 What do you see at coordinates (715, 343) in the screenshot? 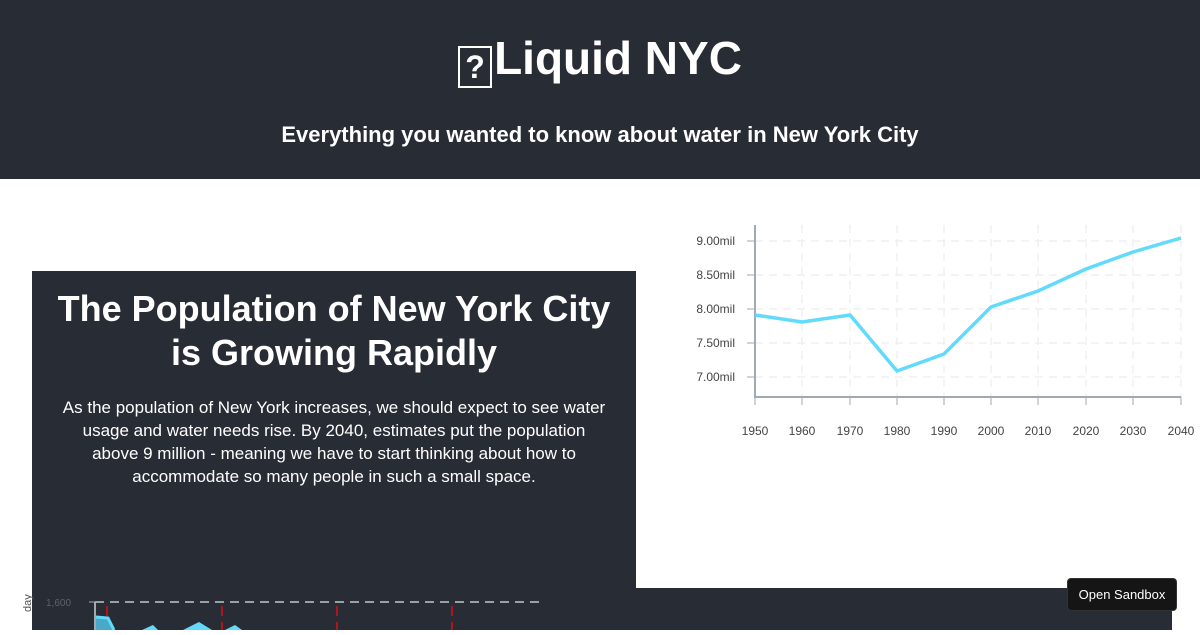
I see `y-tick-label: 7.50mil` at bounding box center [715, 343].